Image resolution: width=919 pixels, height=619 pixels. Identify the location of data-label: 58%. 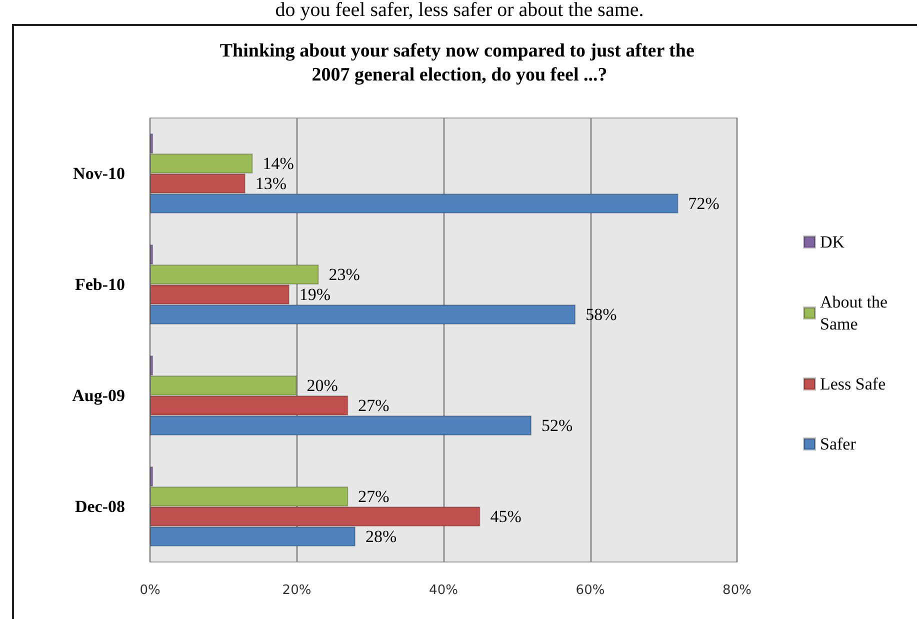
(601, 314).